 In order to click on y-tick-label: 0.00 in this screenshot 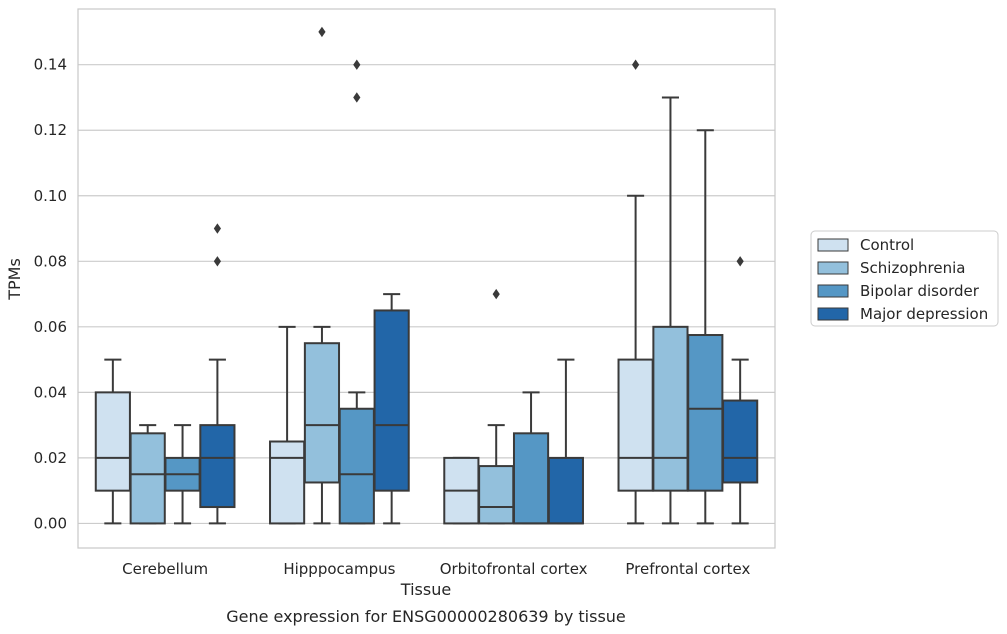, I will do `click(50, 523)`.